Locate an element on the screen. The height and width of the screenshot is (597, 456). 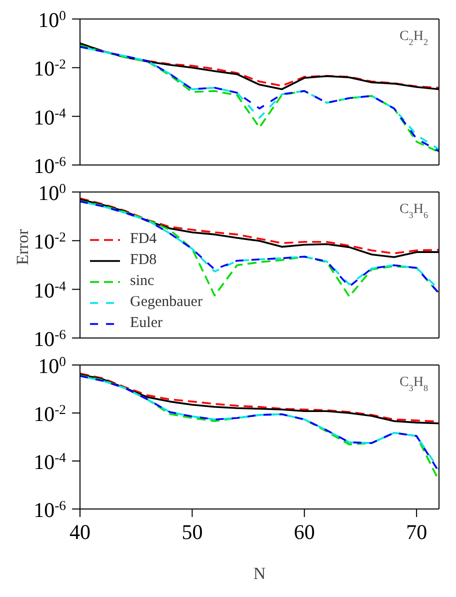
legend-label: FD8 is located at coordinates (143, 260).